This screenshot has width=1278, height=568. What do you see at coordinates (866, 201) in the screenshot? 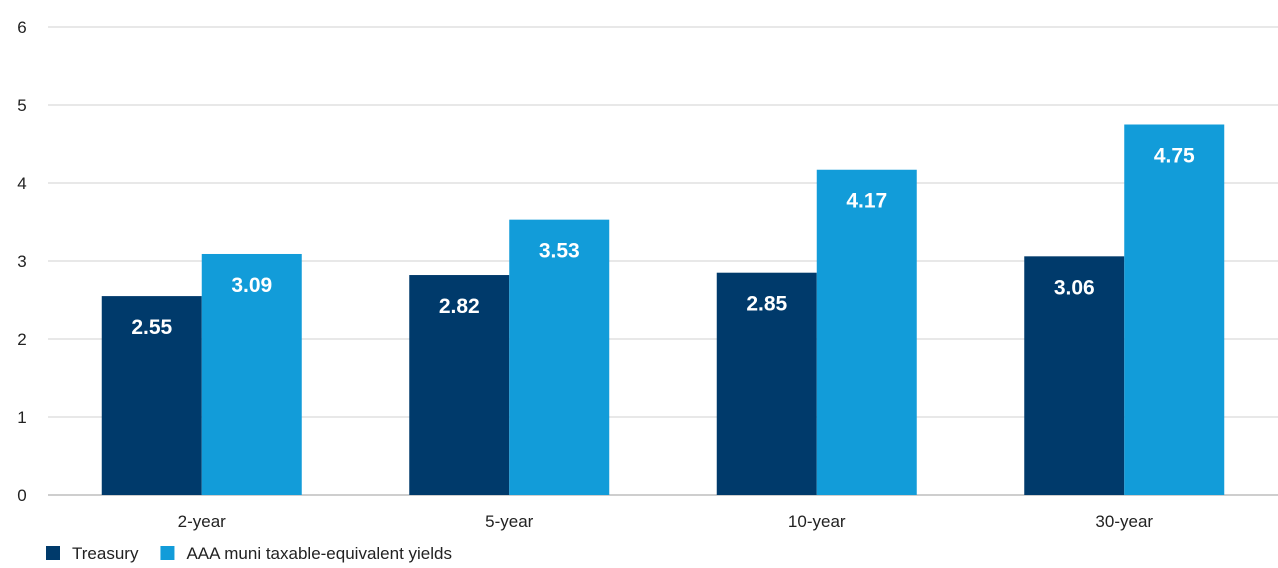
I see `data-label: 4.17` at bounding box center [866, 201].